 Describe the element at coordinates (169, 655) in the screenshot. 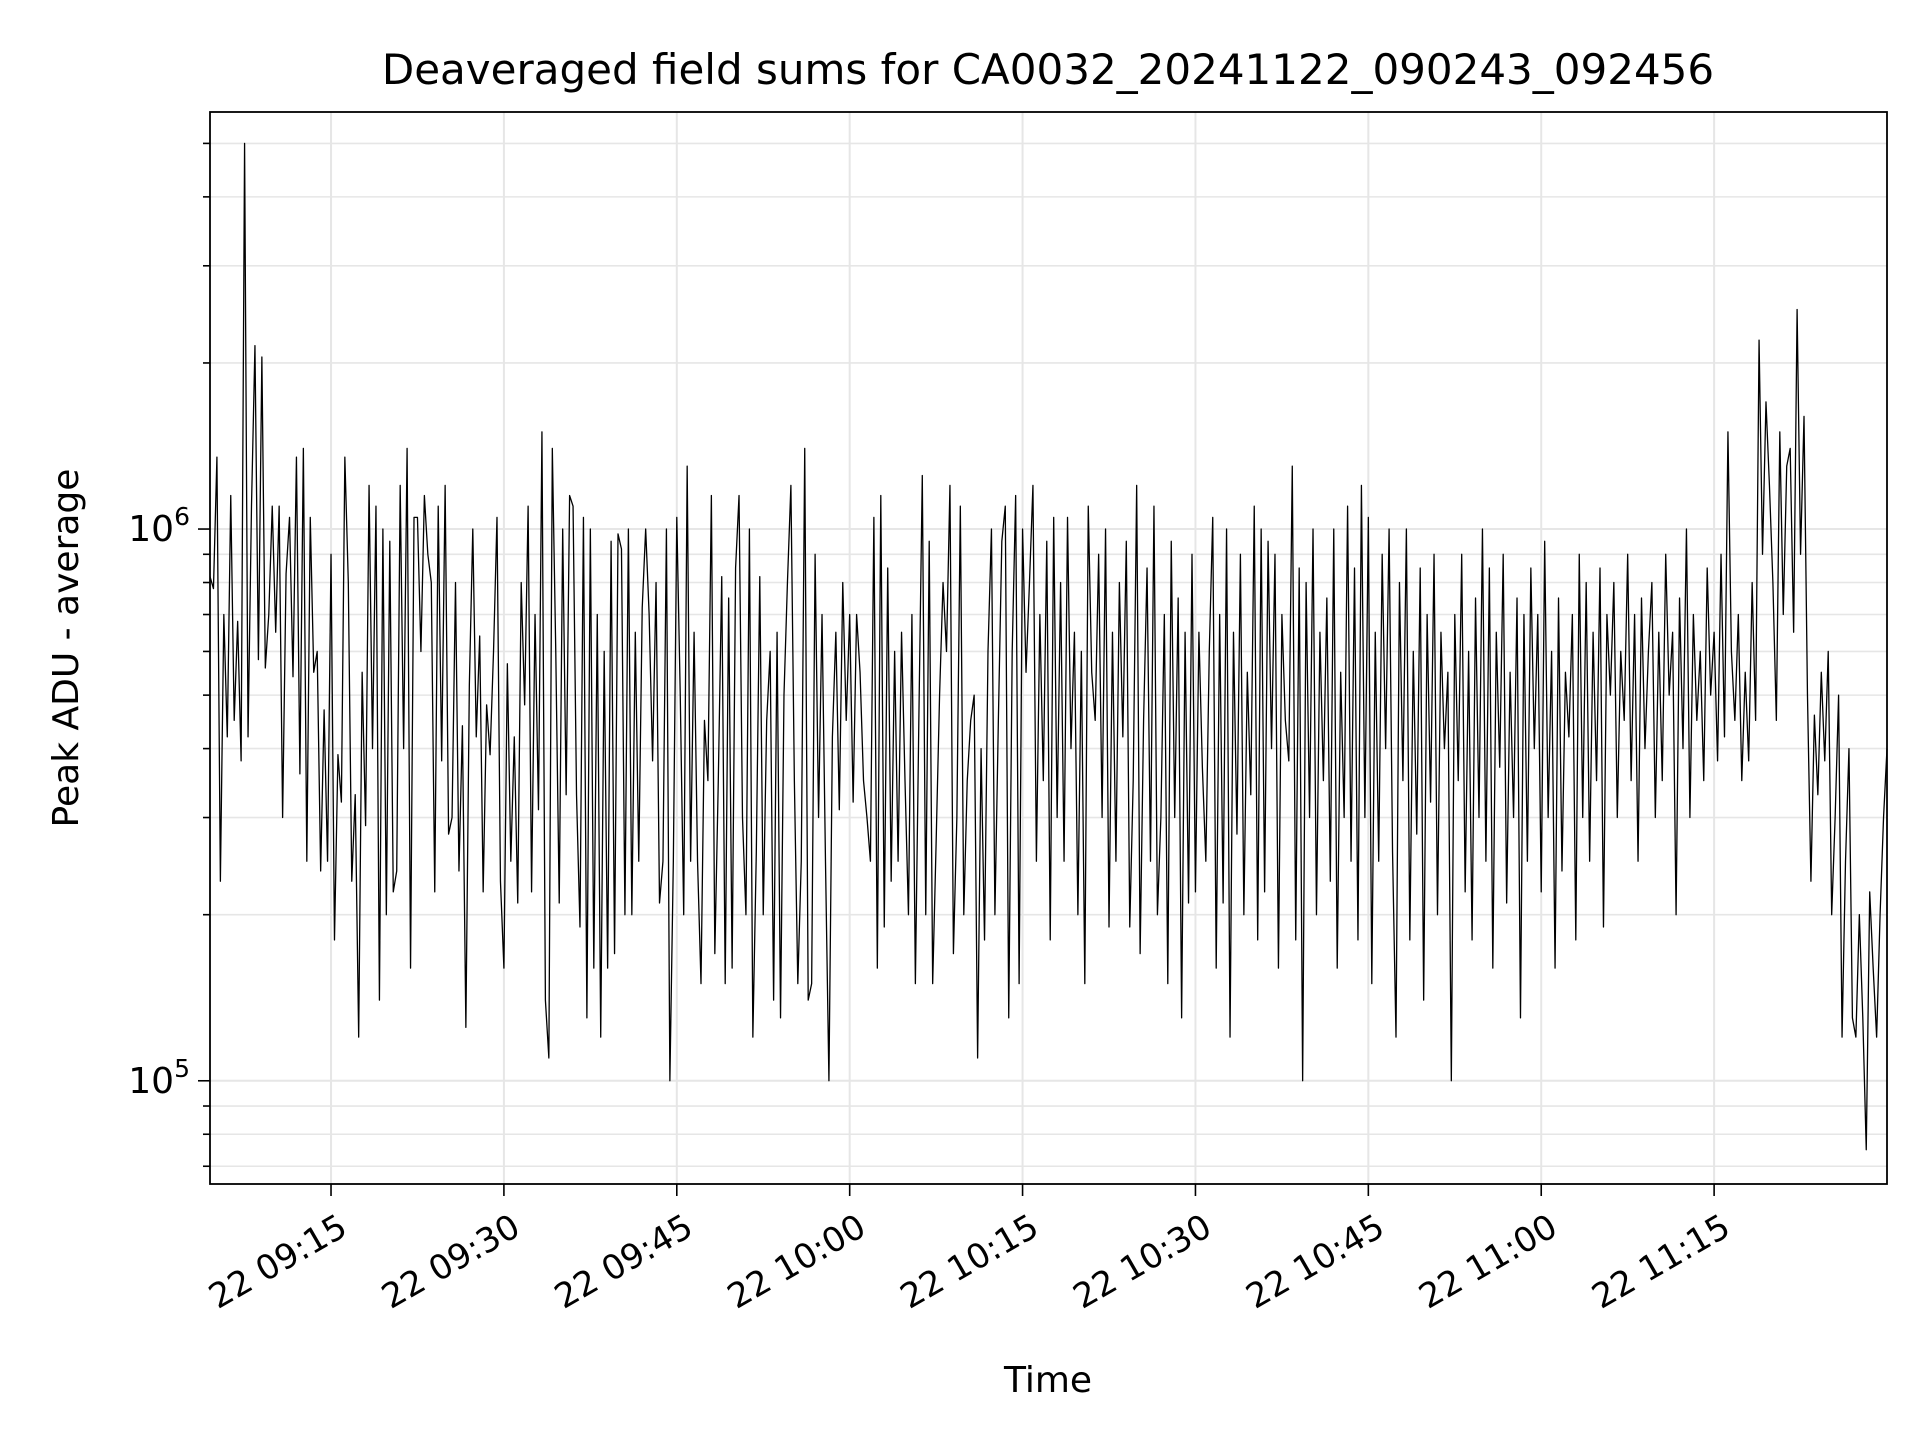

I see `y-axis: 10⁵ 10⁶` at that location.